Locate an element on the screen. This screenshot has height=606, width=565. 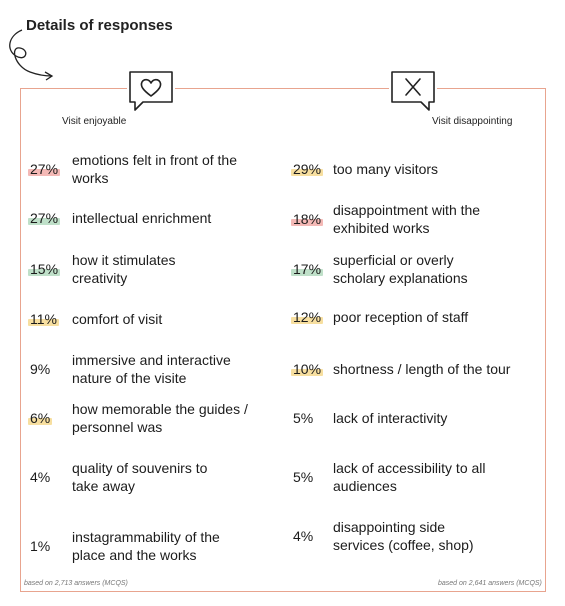
item-label: comfort of visit is located at coordinates (117, 319).